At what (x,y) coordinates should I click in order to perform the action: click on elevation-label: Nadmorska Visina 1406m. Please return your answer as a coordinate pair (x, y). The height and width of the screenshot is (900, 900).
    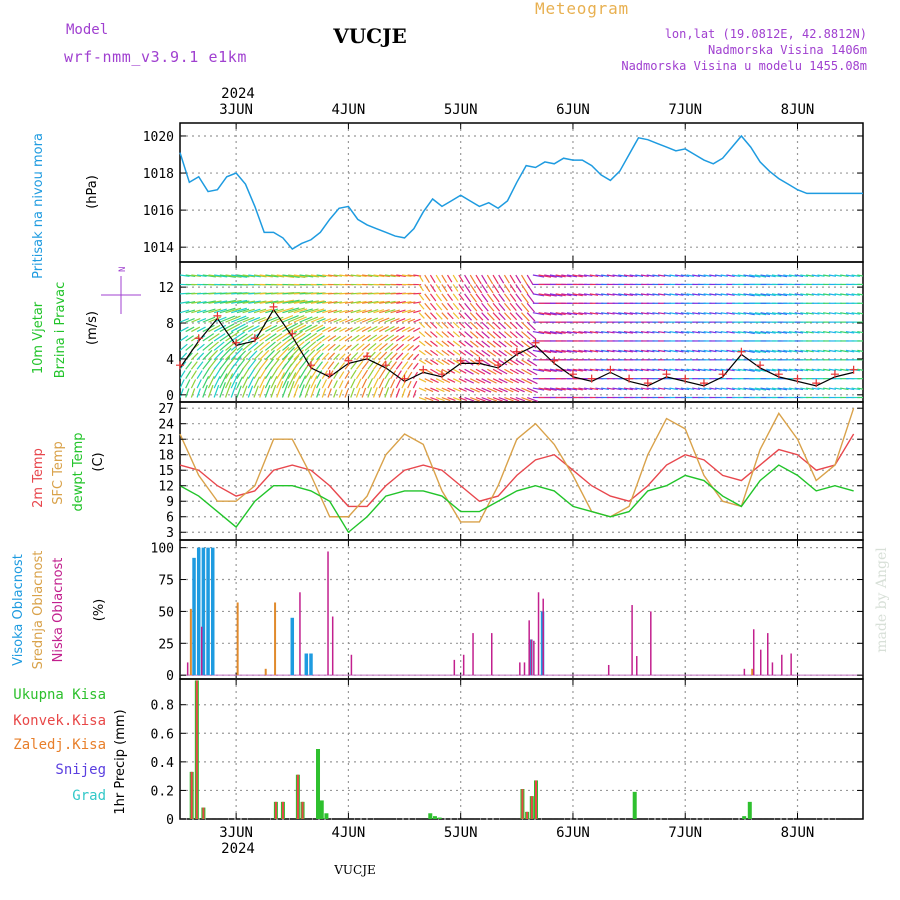
    Looking at the image, I should click on (787, 50).